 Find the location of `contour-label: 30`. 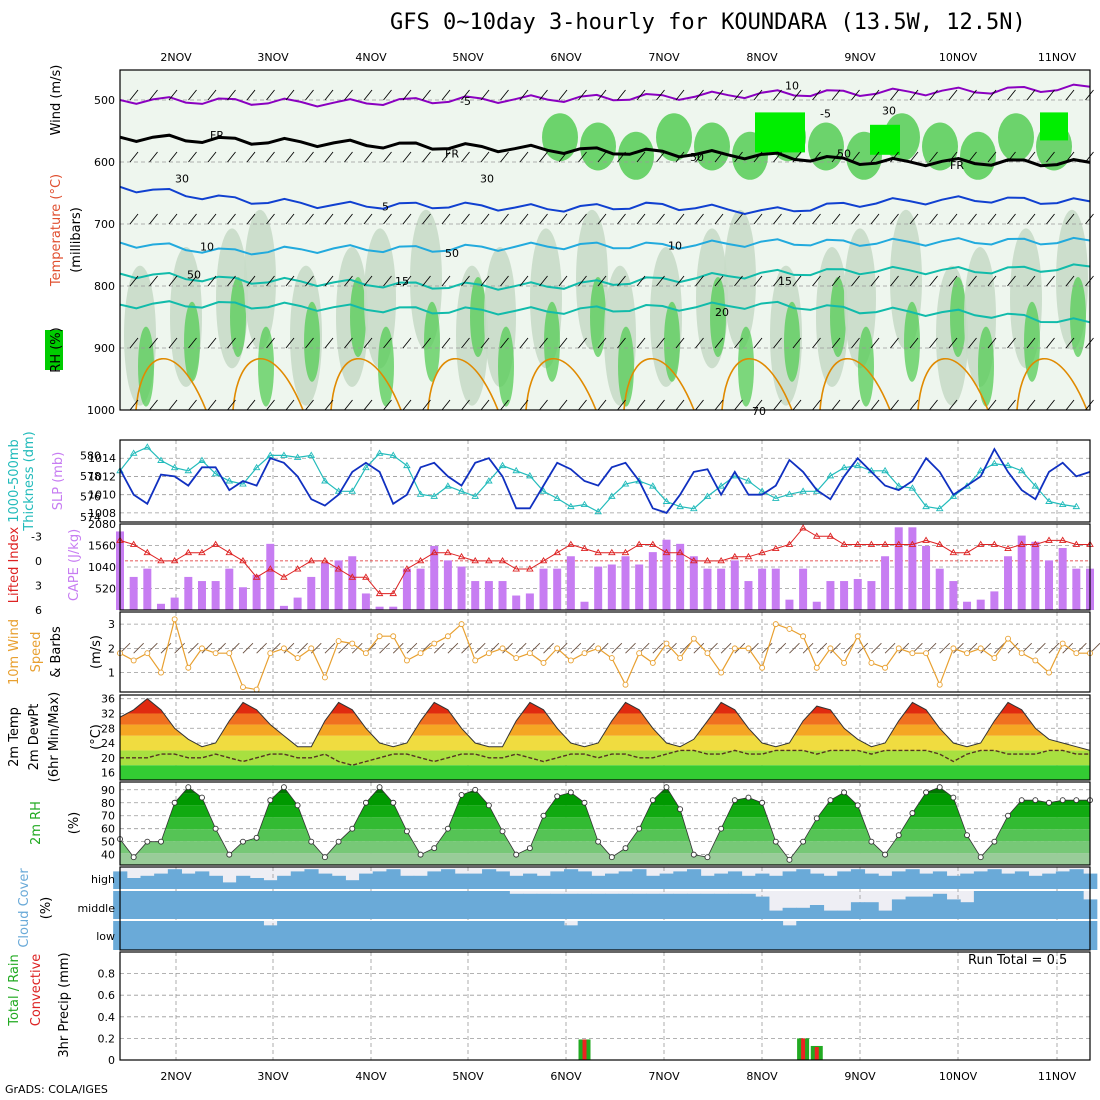

contour-label: 30 is located at coordinates (182, 179).